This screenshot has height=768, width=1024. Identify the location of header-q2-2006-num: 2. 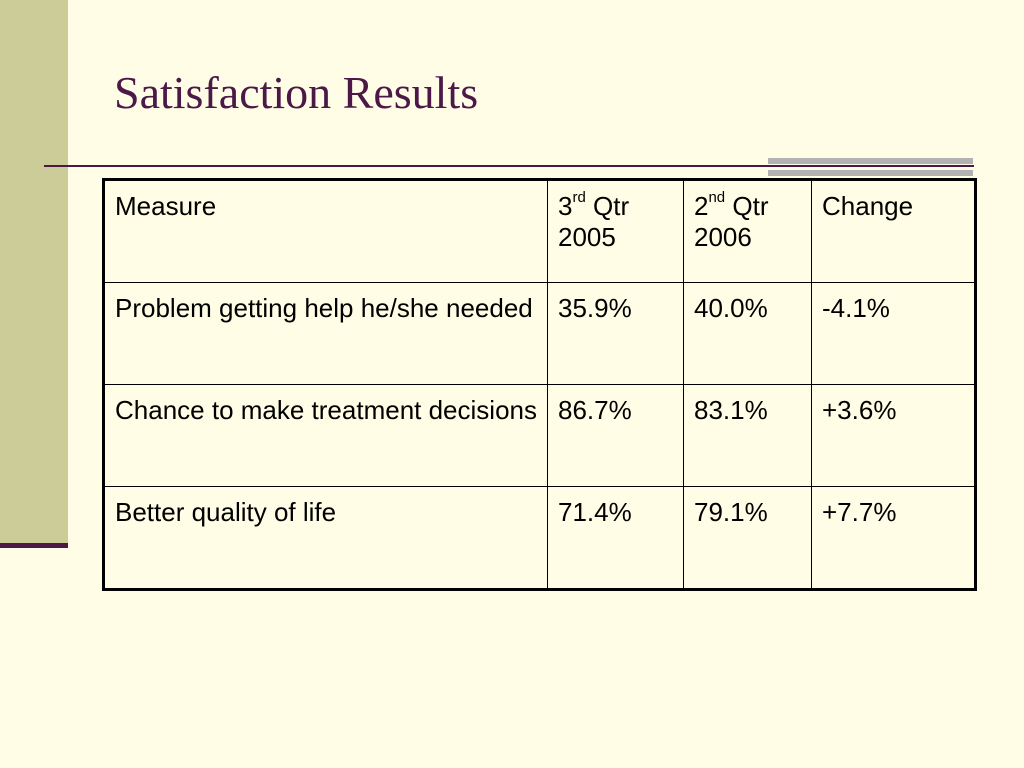
(701, 206).